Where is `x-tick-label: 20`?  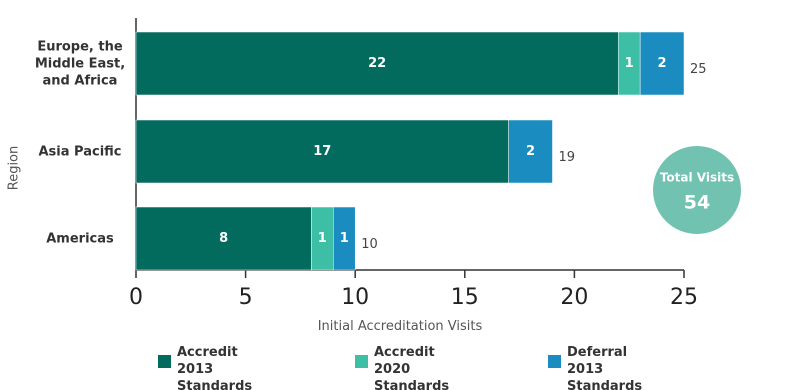
x-tick-label: 20 is located at coordinates (574, 297).